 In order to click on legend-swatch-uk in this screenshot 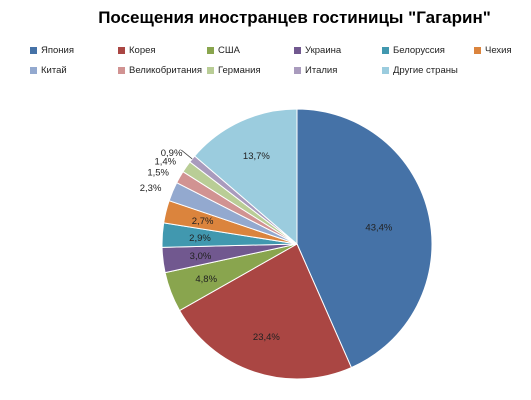, I will do `click(121, 70)`.